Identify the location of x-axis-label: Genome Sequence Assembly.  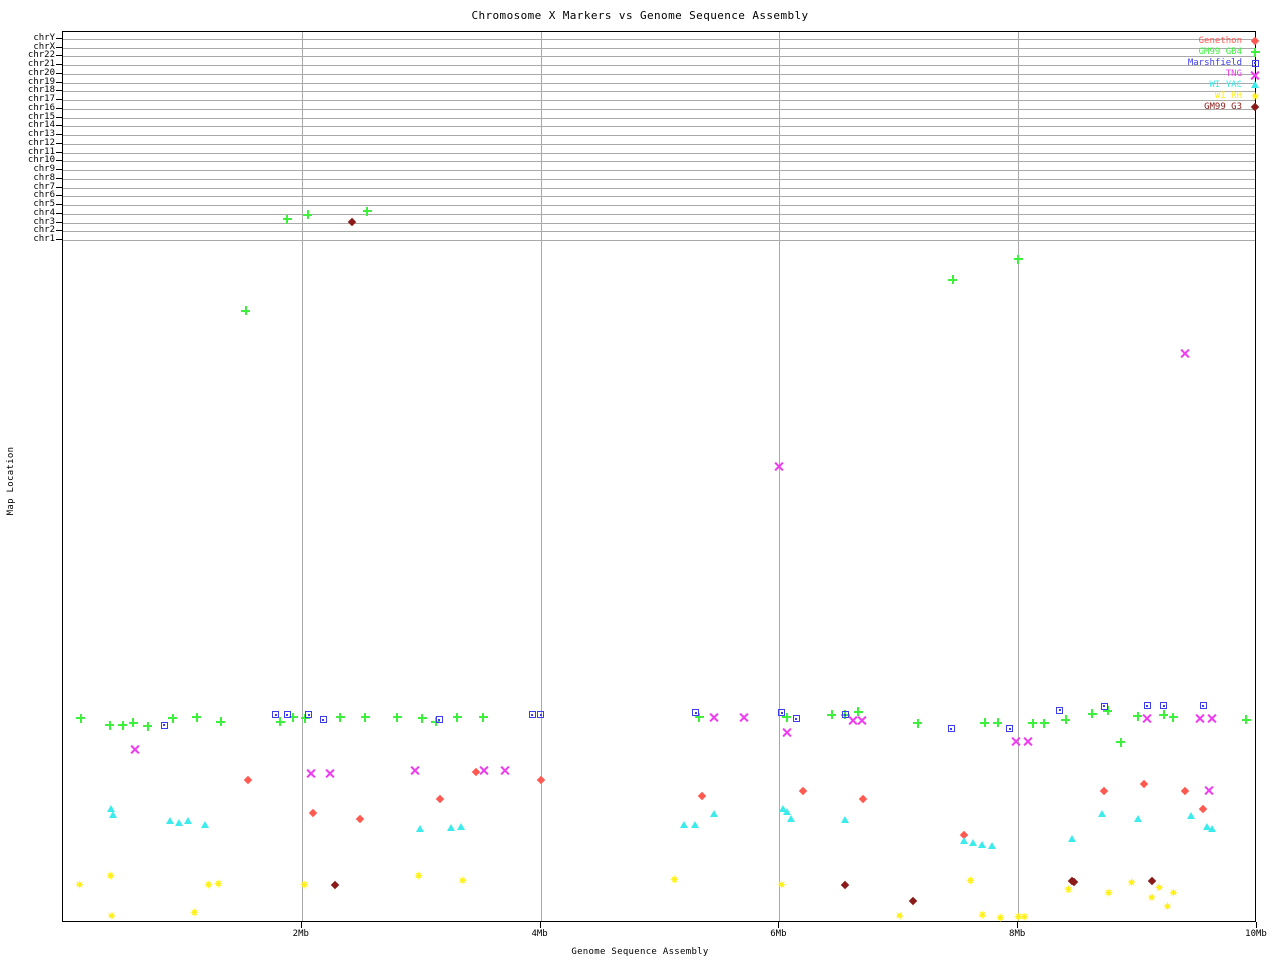
(640, 952).